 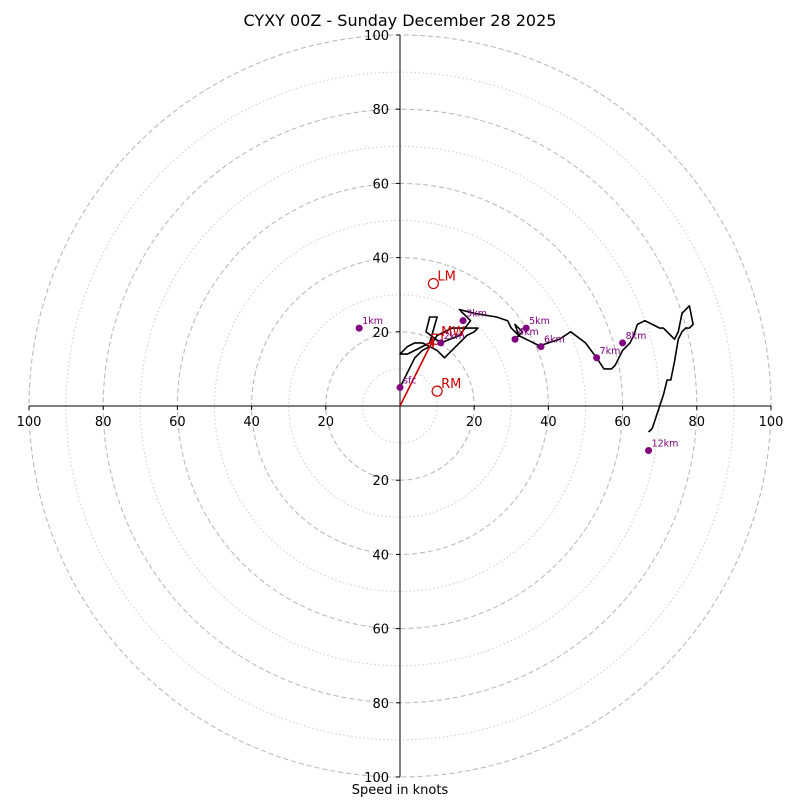 What do you see at coordinates (400, 387) in the screenshot?
I see `height-marker-sfc` at bounding box center [400, 387].